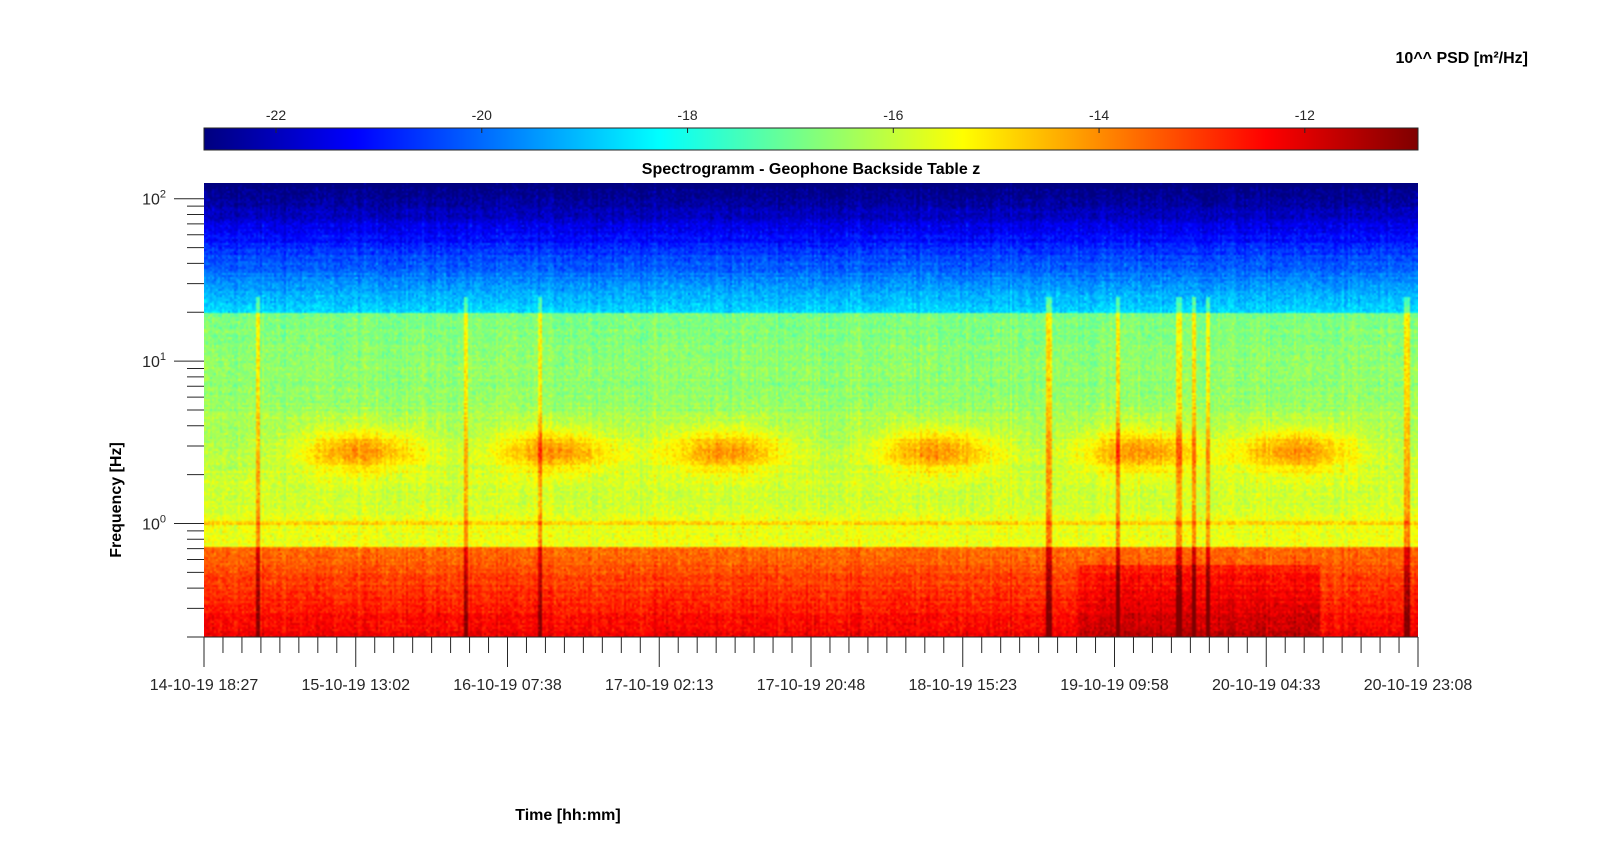 The width and height of the screenshot is (1597, 843). Describe the element at coordinates (154, 199) in the screenshot. I see `y-tick-label: 10²` at that location.